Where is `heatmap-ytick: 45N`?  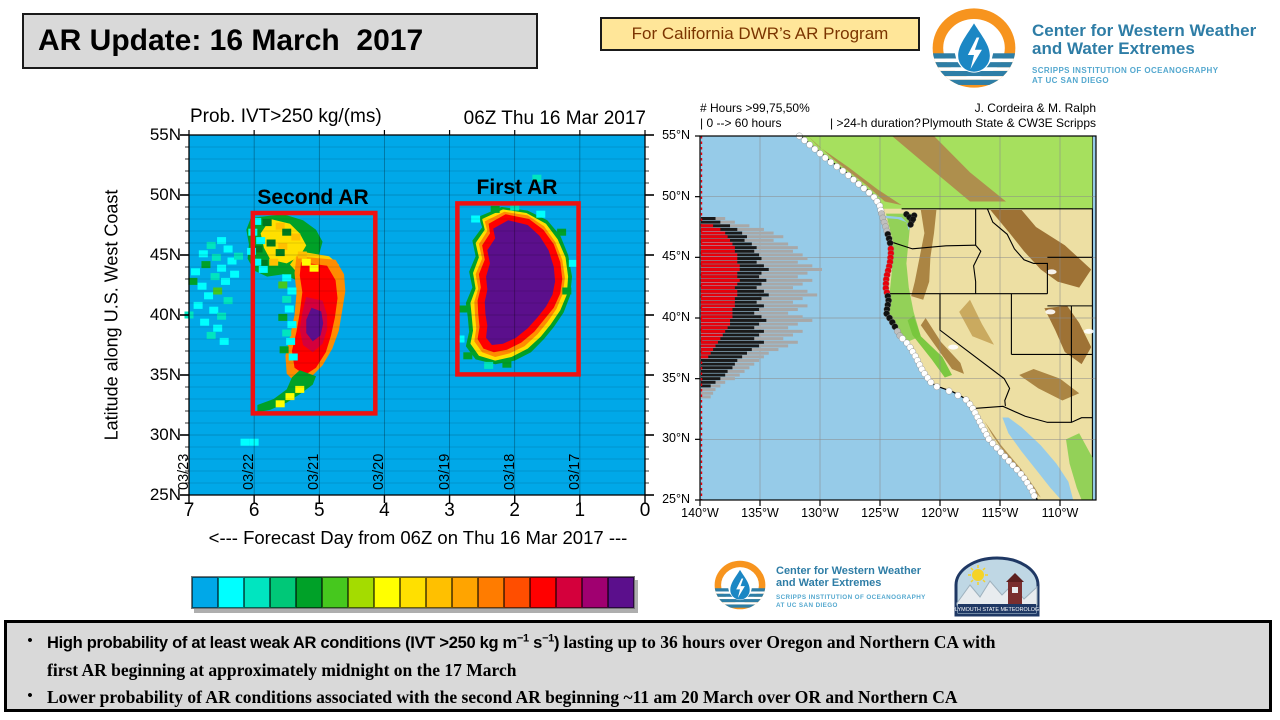
heatmap-ytick: 45N is located at coordinates (165, 254).